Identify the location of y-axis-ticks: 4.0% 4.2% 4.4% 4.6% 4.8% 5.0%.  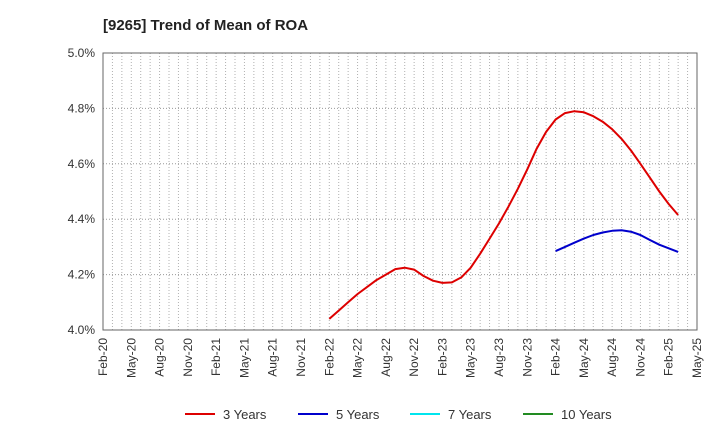
(82, 191).